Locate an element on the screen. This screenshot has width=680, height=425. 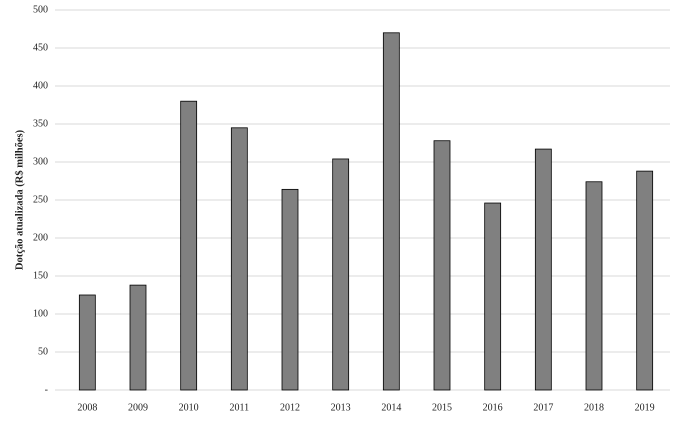
x-tick-label: 2010 is located at coordinates (189, 407).